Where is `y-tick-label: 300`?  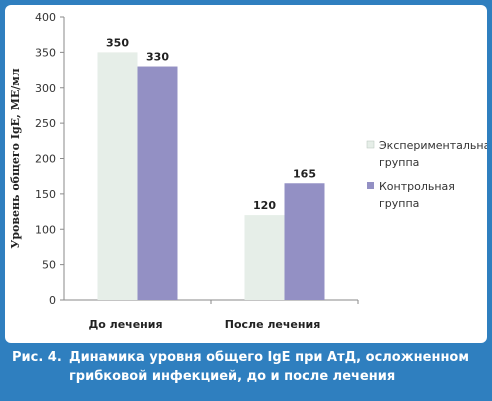
y-tick-label: 300 is located at coordinates (45, 88).